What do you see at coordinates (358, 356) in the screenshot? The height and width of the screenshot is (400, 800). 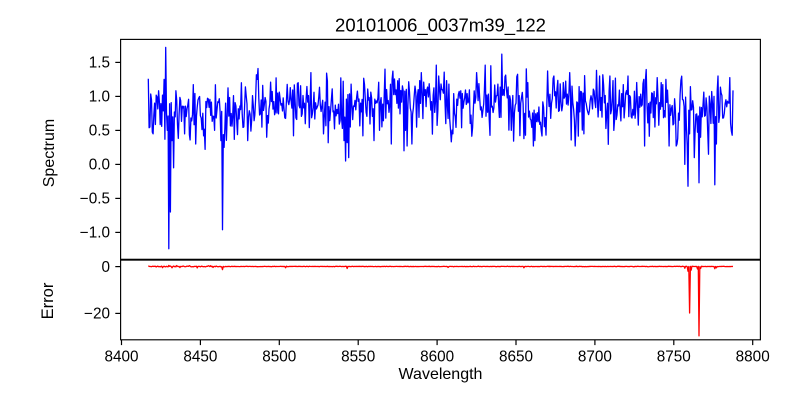 I see `svg-text: 8550` at bounding box center [358, 356].